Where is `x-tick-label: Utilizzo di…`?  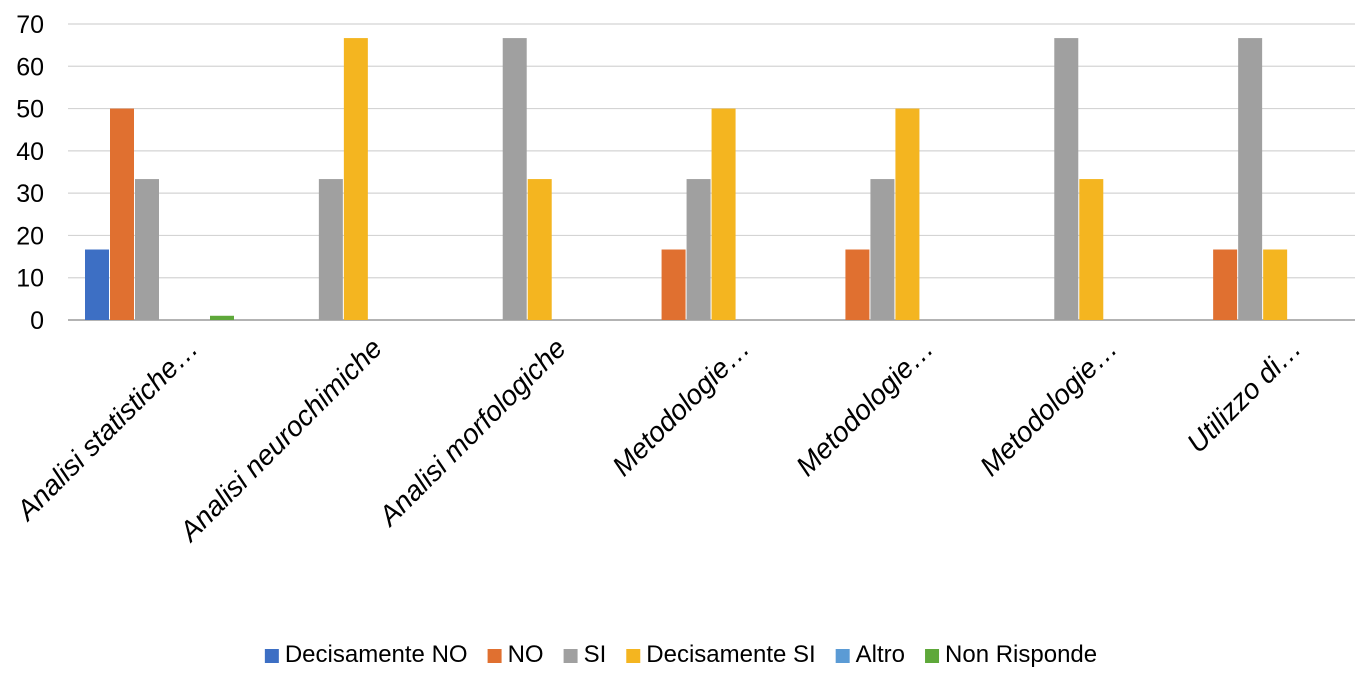 x-tick-label: Utilizzo di… is located at coordinates (1244, 395).